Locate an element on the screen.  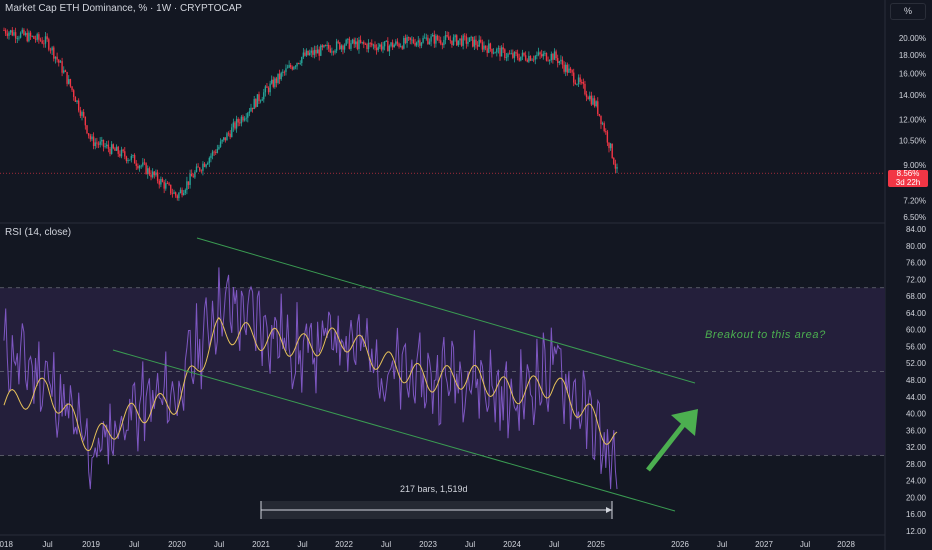
rsi-tick-label: 48.00 is located at coordinates (916, 380).